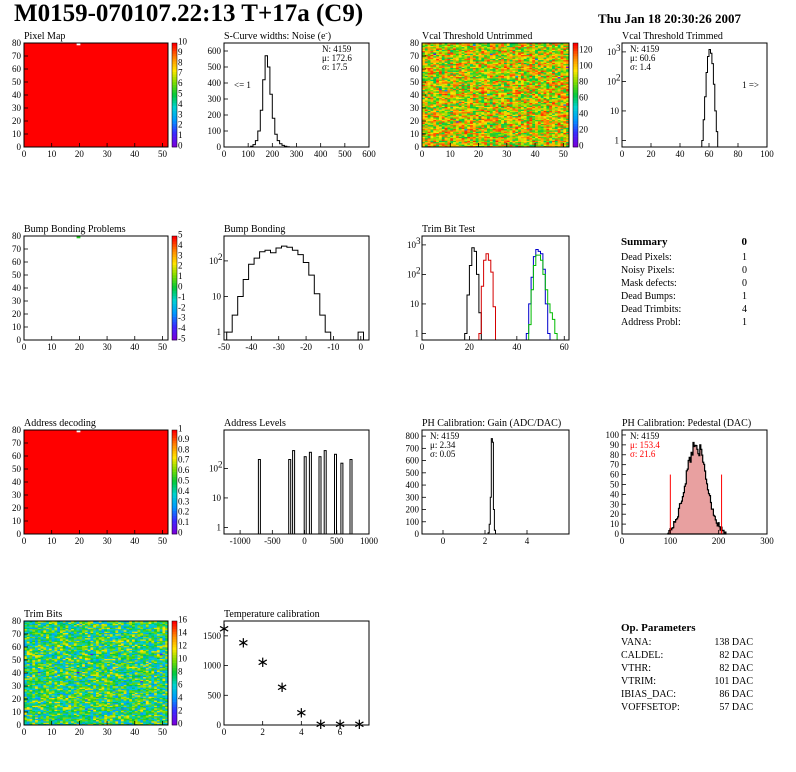  What do you see at coordinates (615, 514) in the screenshot?
I see `y-tick-label: 20` at bounding box center [615, 514].